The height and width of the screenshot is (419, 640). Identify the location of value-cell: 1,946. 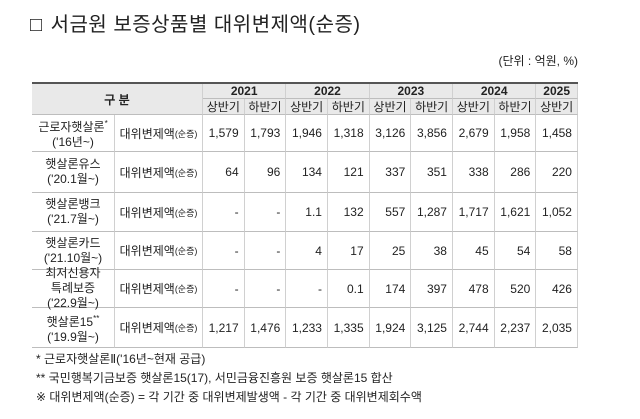
(307, 133).